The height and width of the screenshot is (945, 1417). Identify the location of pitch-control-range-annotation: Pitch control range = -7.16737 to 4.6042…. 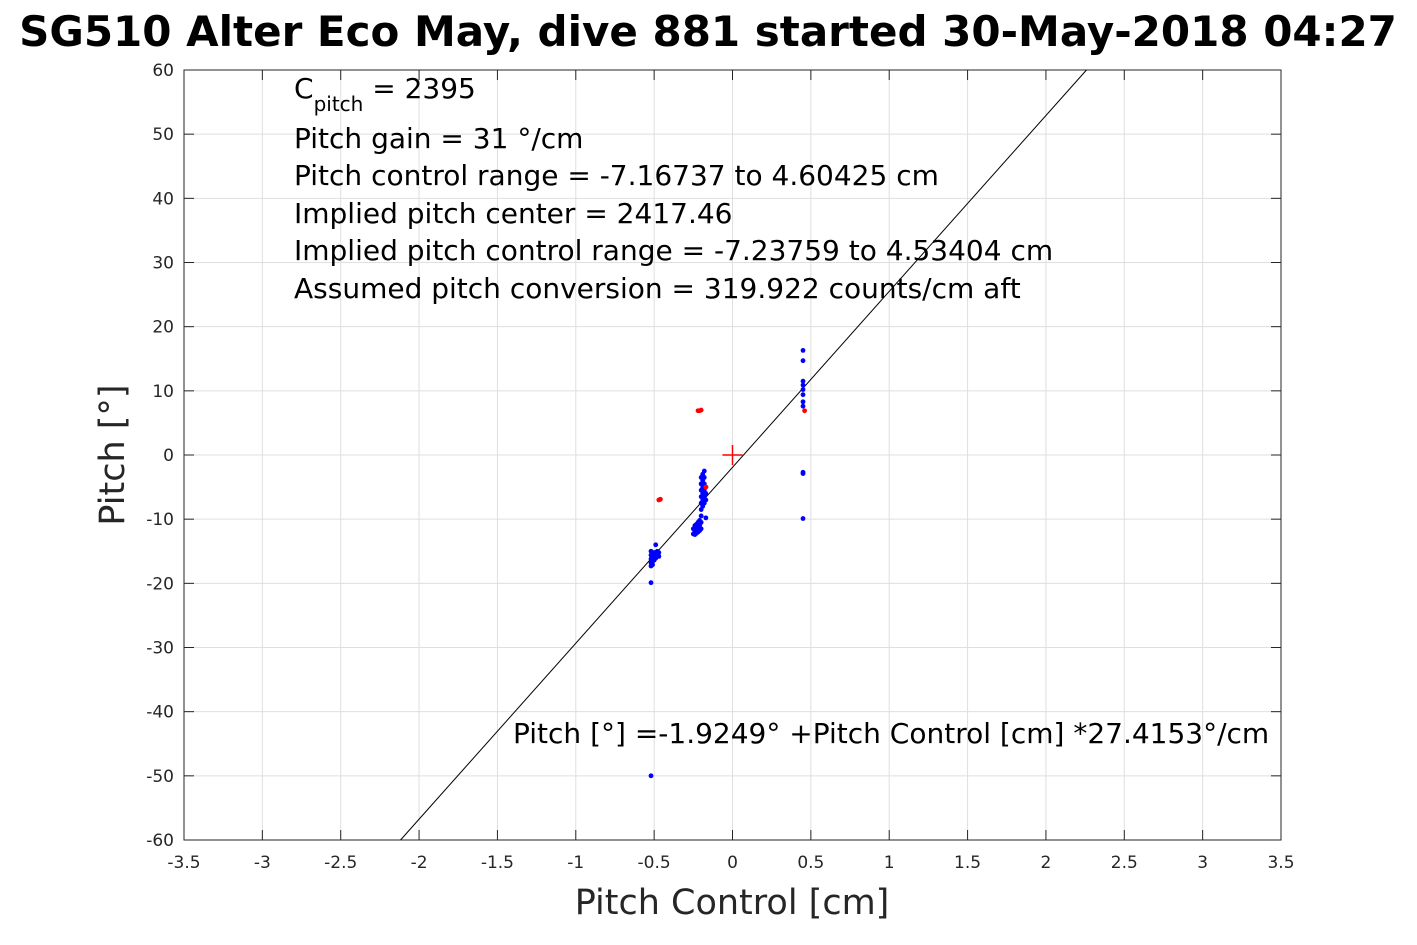
(616, 175).